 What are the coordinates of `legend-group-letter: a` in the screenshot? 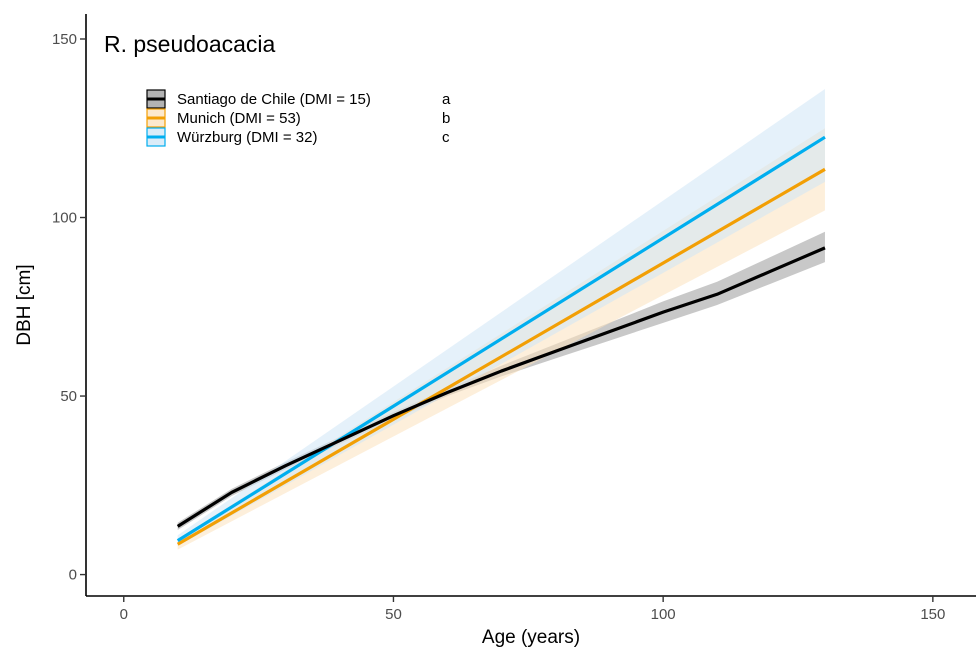 It's located at (446, 99).